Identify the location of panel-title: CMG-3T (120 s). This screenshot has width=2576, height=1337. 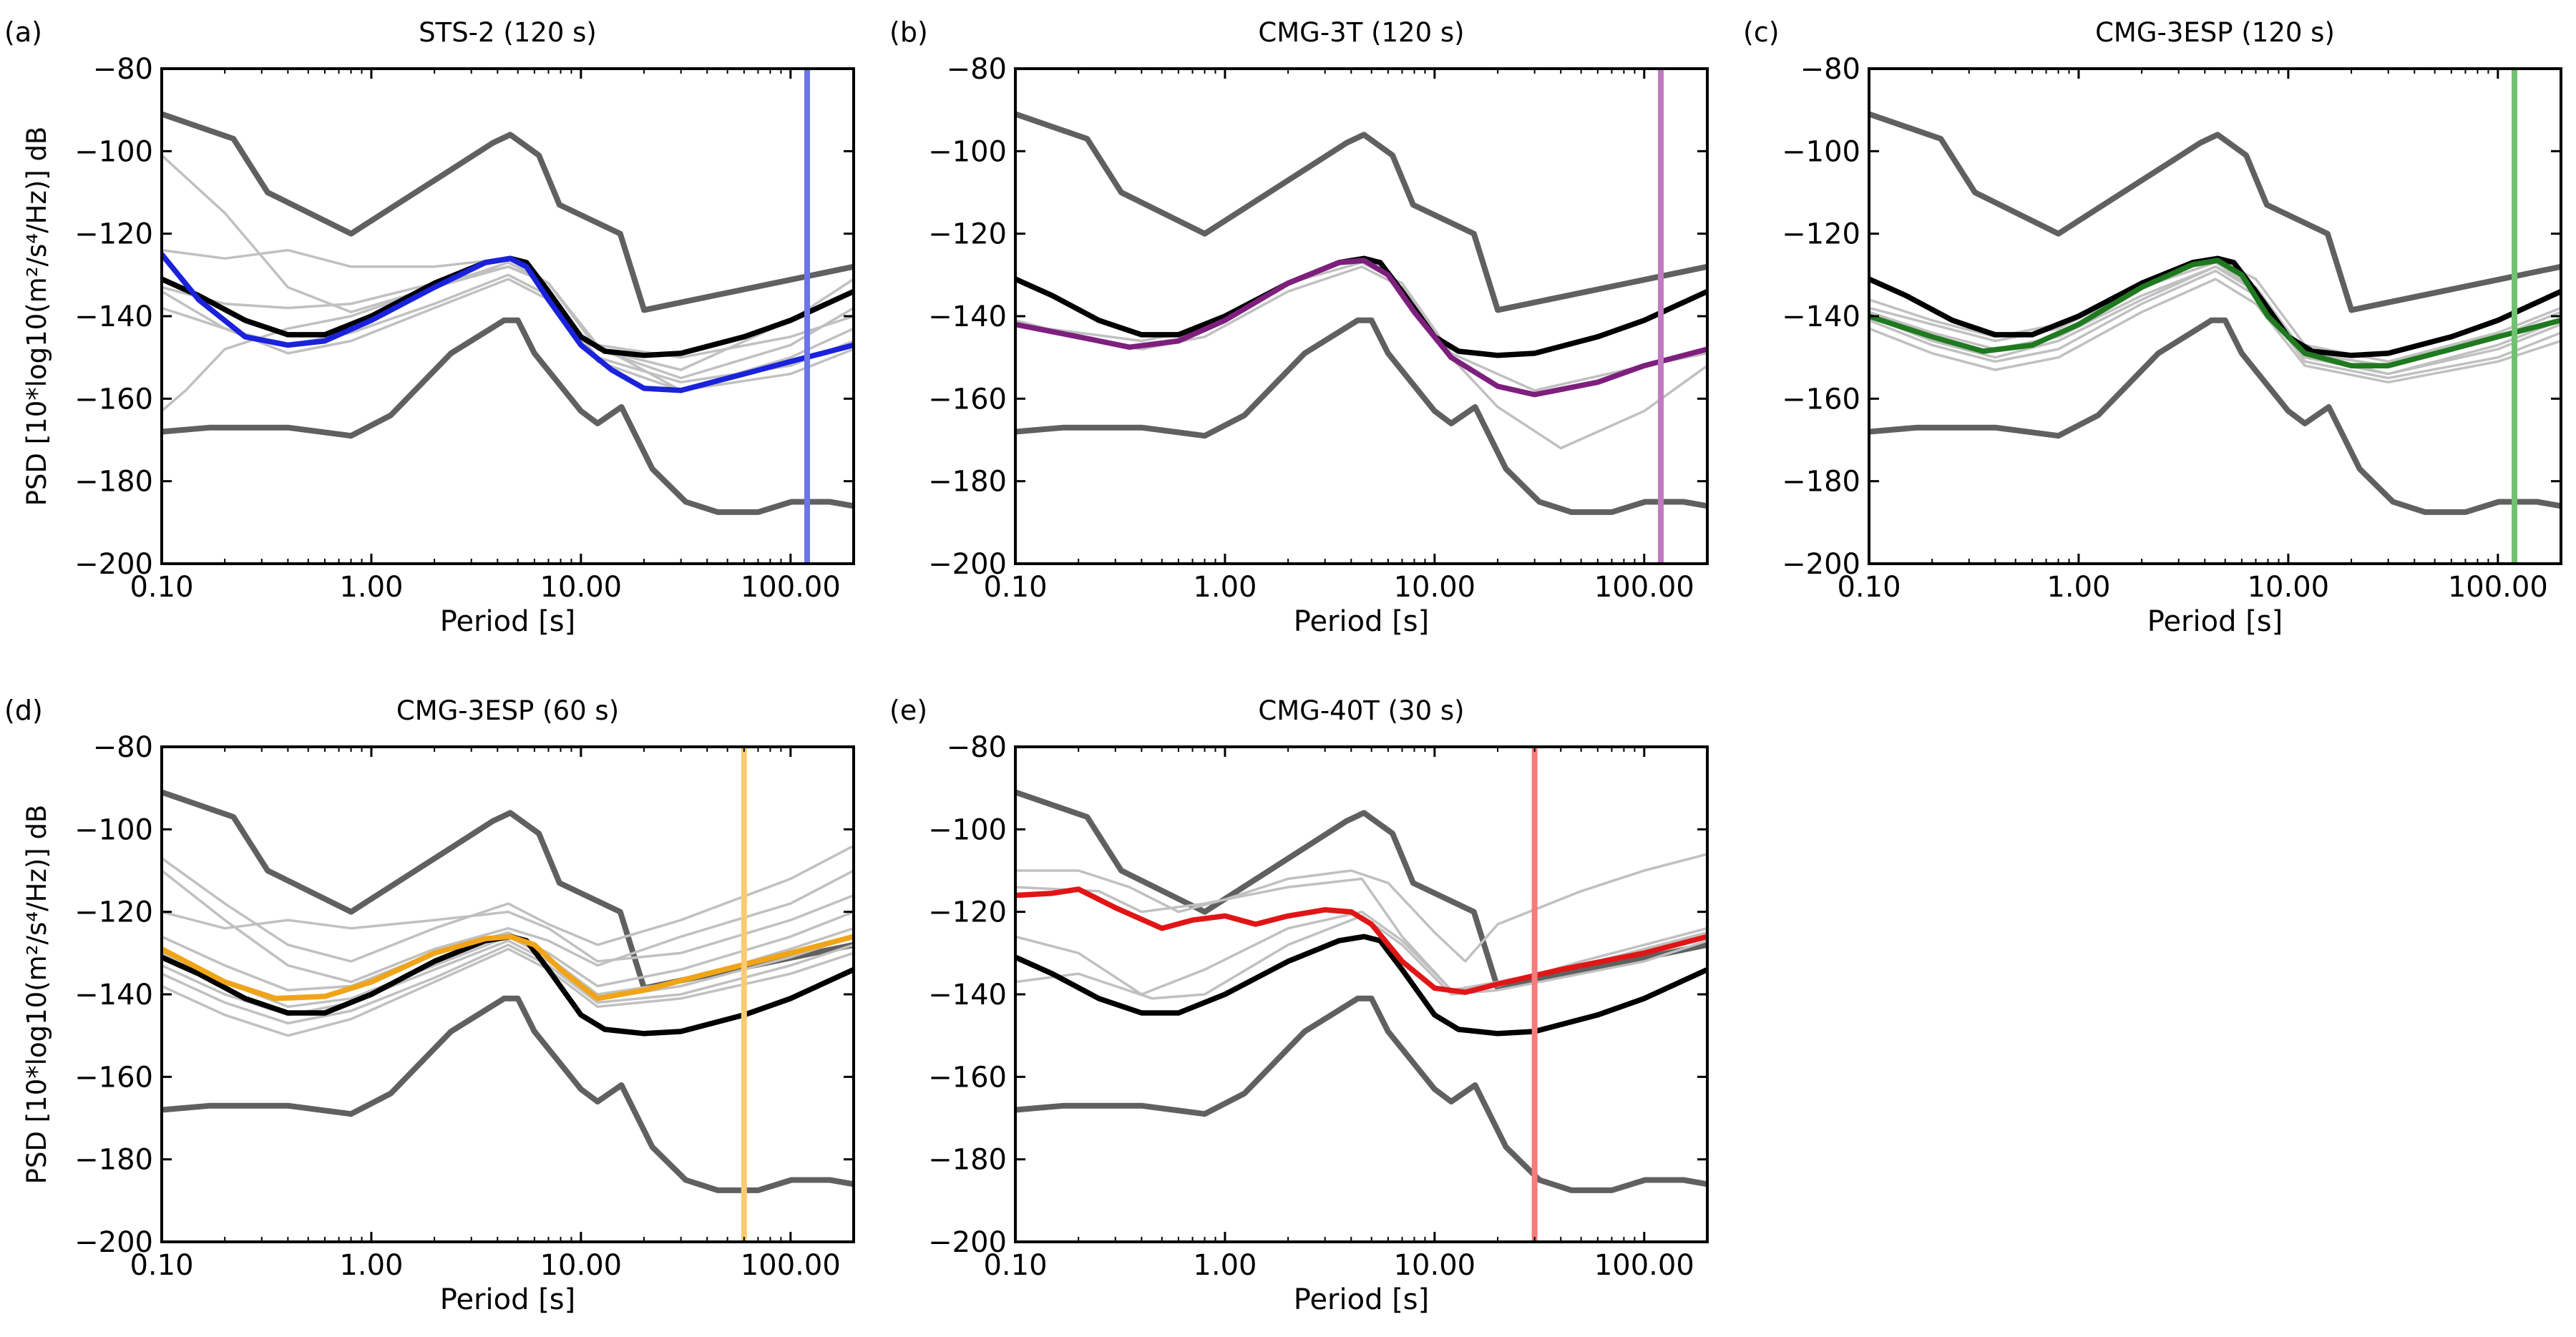
(1361, 32).